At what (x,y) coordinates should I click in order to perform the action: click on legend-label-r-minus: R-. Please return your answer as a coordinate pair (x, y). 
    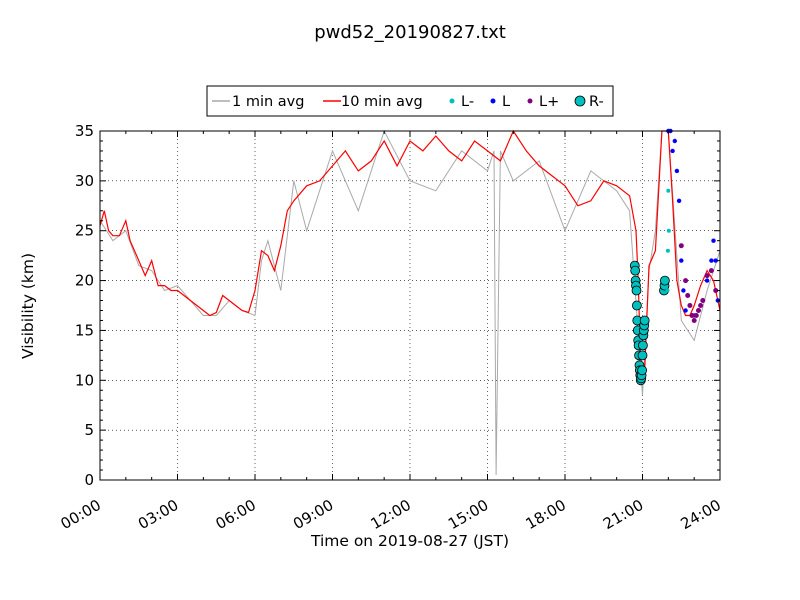
    Looking at the image, I should click on (596, 102).